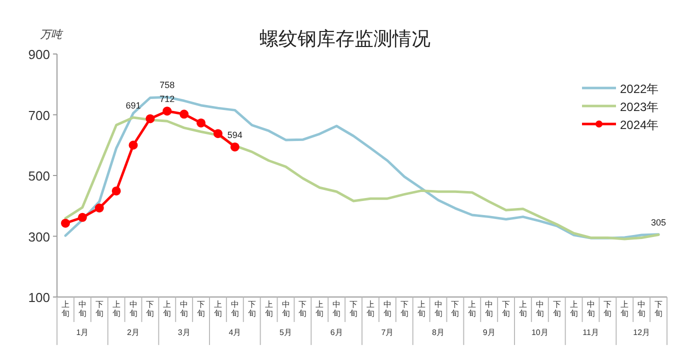 This screenshot has width=690, height=350. Describe the element at coordinates (234, 135) in the screenshot. I see `data-label: 594` at that location.